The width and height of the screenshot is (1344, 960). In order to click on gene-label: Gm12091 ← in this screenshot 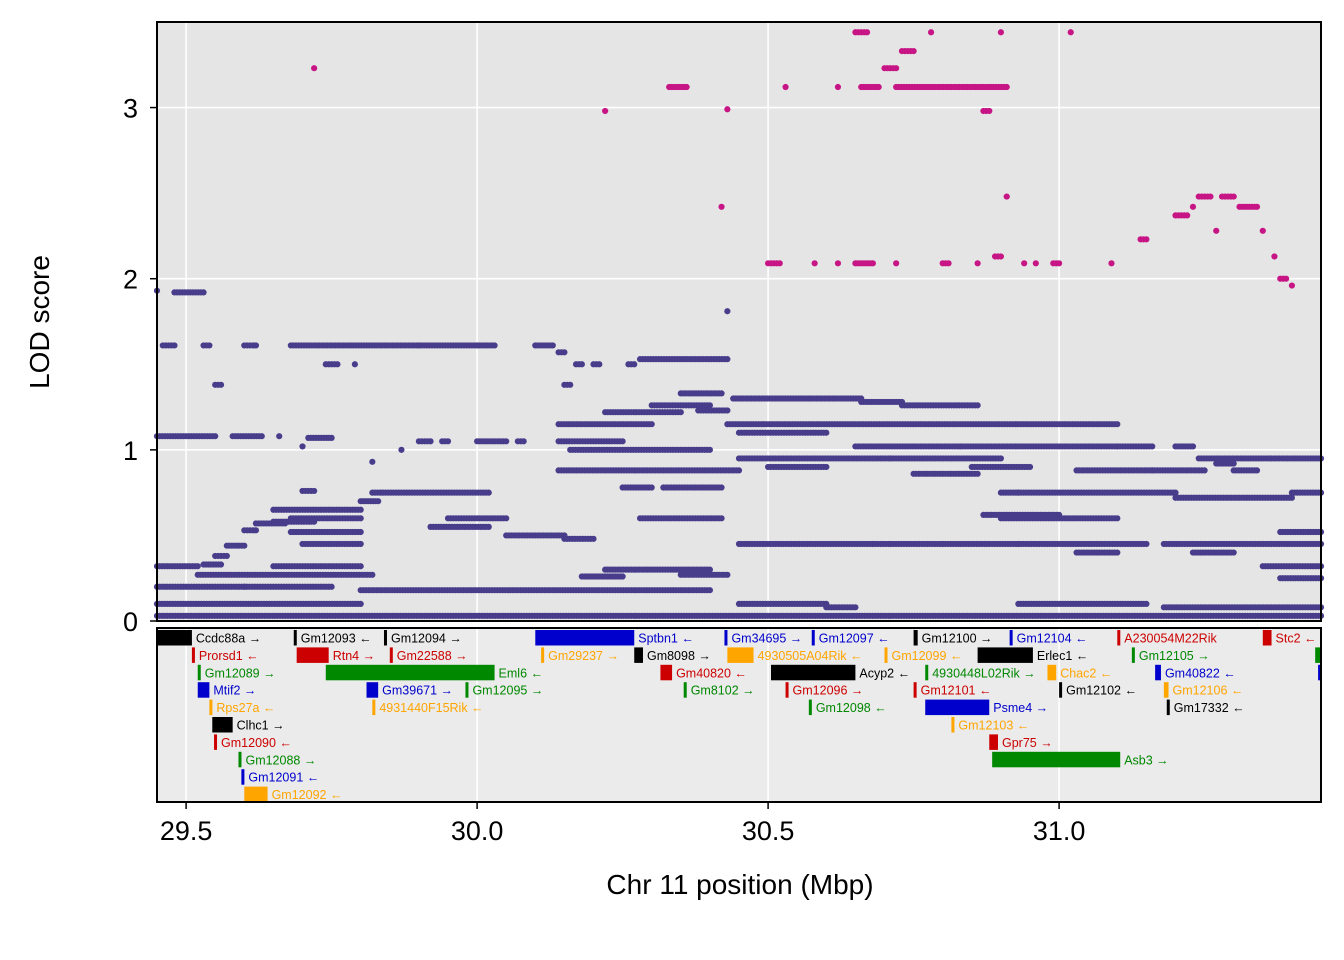, I will do `click(283, 778)`.